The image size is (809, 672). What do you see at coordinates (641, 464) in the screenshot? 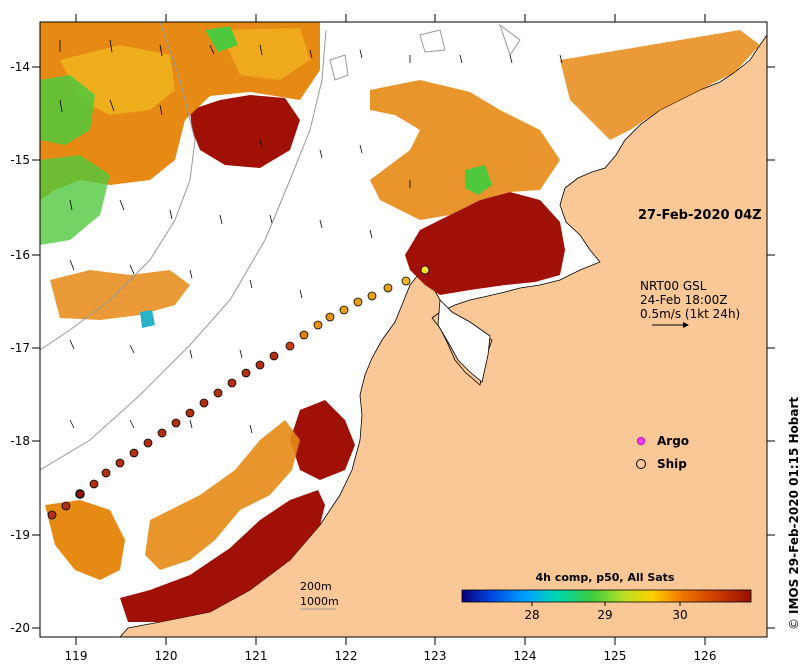
I see `ship-marker-icon` at bounding box center [641, 464].